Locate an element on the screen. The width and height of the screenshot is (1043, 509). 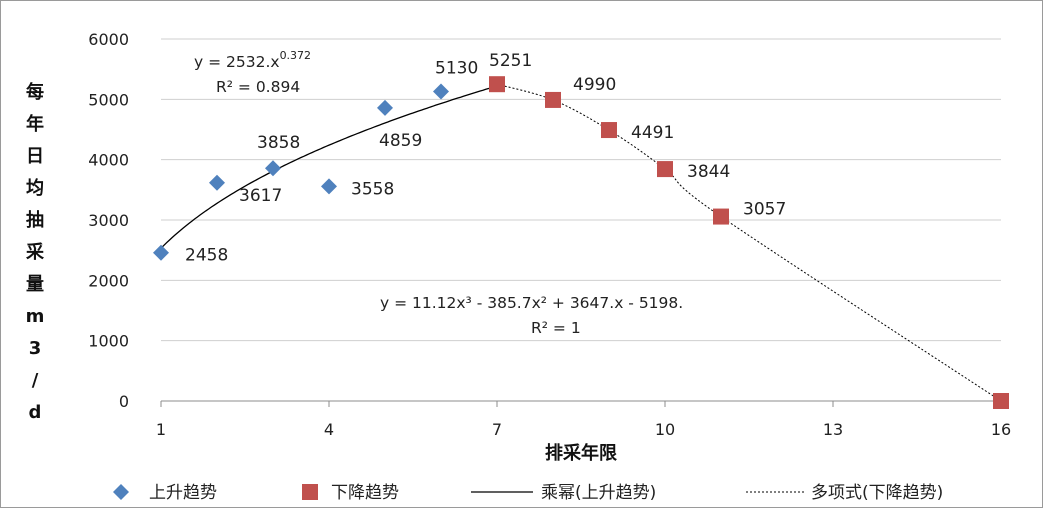
y-axis-title-char: 3 is located at coordinates (35, 348).